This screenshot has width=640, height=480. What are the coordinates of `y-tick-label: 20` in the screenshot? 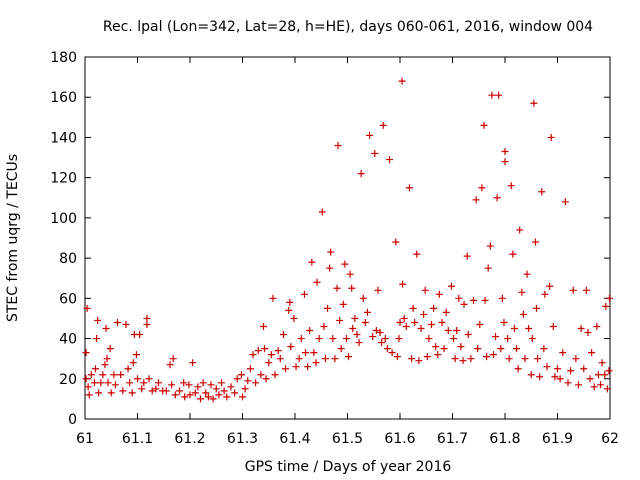 It's located at (68, 380).